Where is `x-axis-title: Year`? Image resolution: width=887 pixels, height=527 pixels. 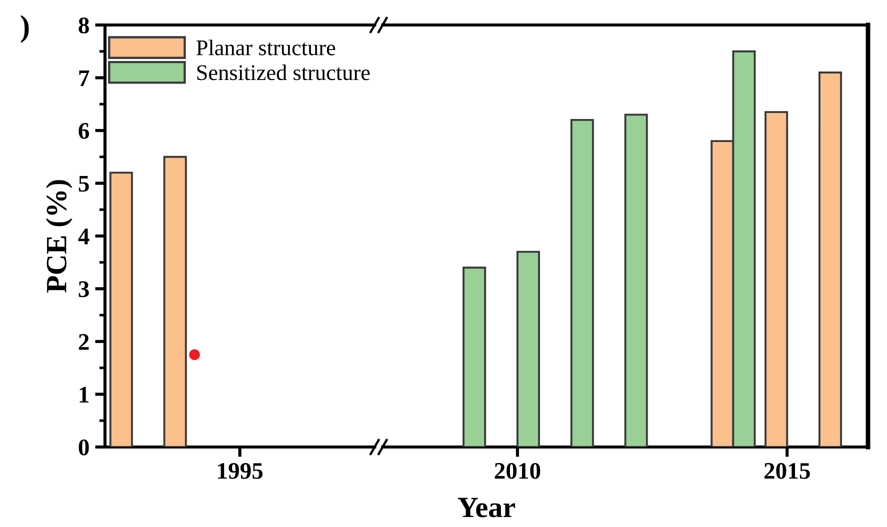
x-axis-title: Year is located at coordinates (487, 508).